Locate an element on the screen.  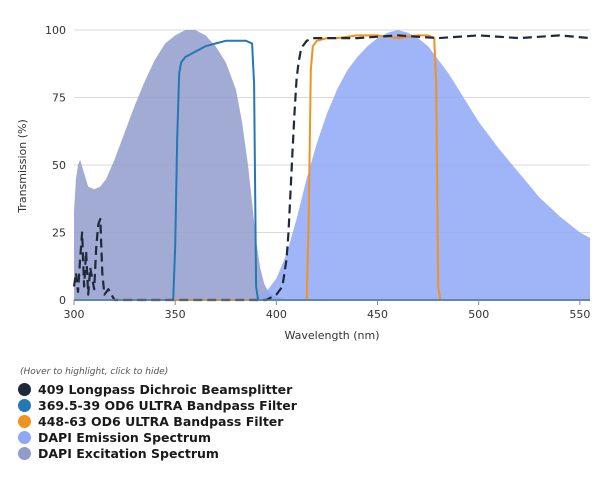
y-tick-label: 75 is located at coordinates (59, 98).